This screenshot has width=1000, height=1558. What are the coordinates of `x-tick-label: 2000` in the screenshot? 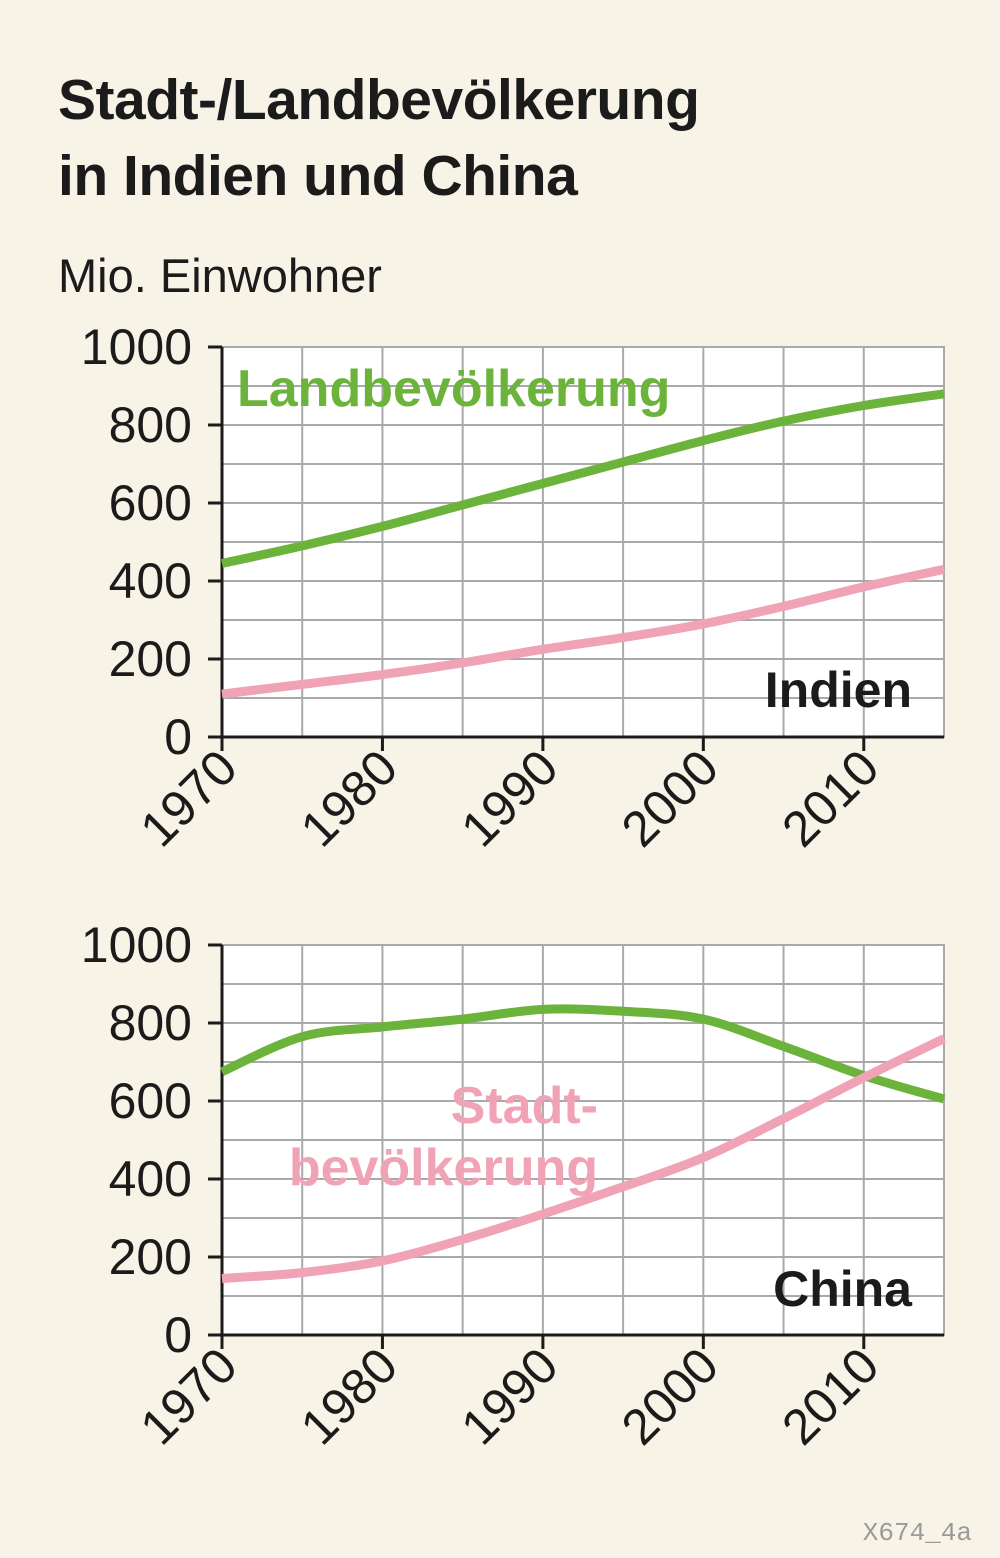 It's located at (670, 1396).